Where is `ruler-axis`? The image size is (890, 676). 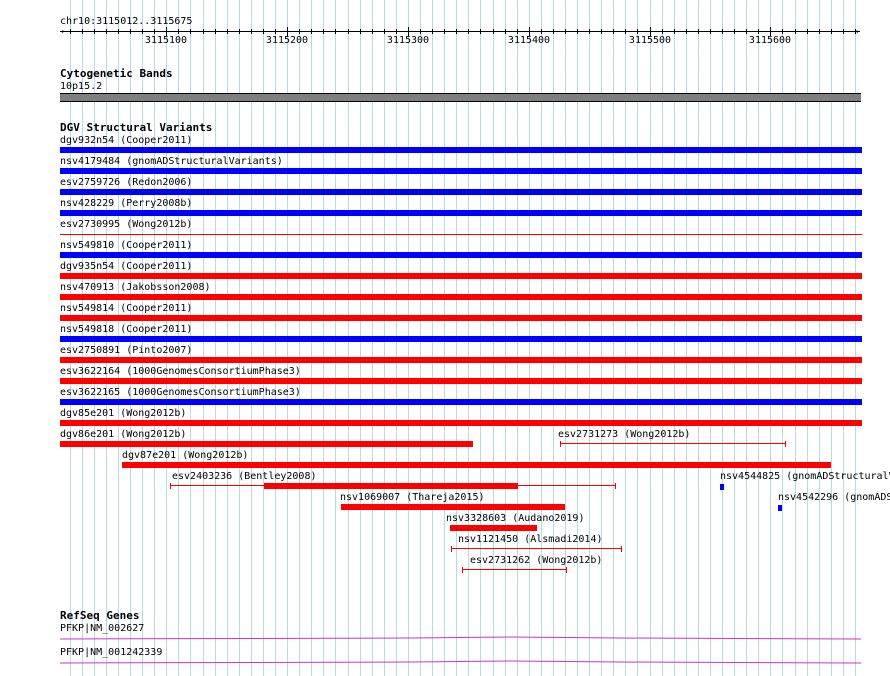
ruler-axis is located at coordinates (460, 31).